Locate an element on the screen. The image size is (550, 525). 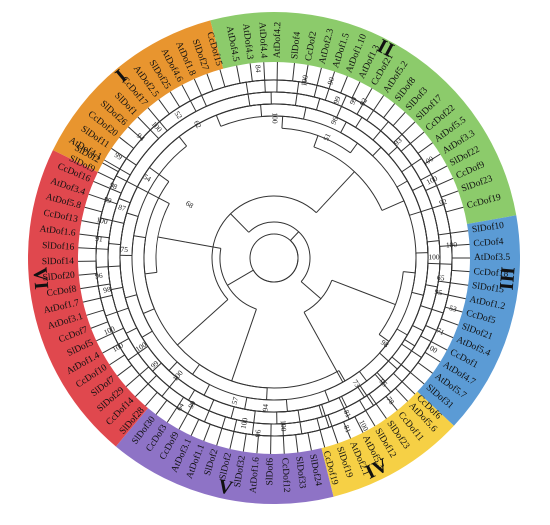
gene-label: SlDof16 is located at coordinates (58, 246).